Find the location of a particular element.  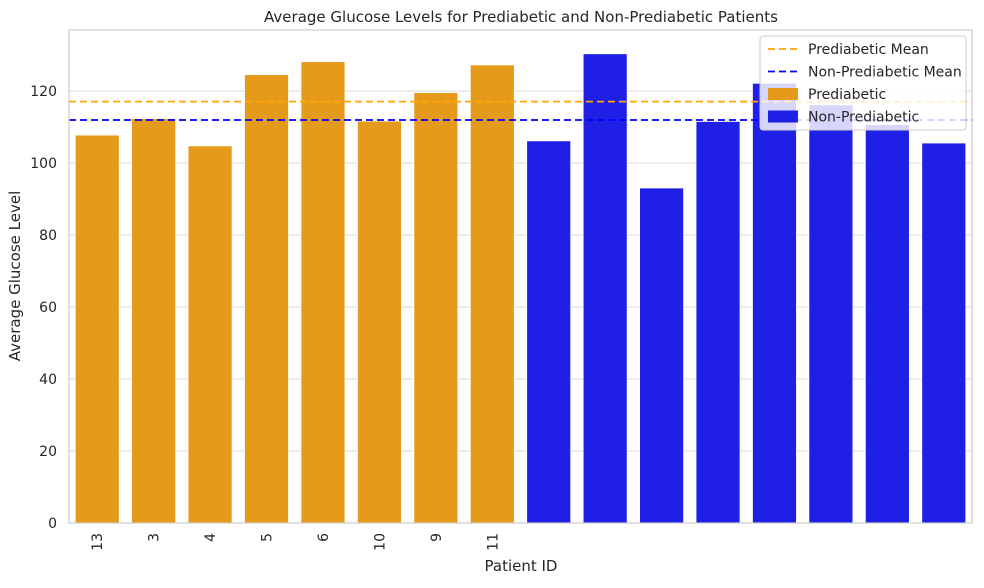

x-tick-labels: 13 3 4 5 6 10 9 11 is located at coordinates (295, 542).